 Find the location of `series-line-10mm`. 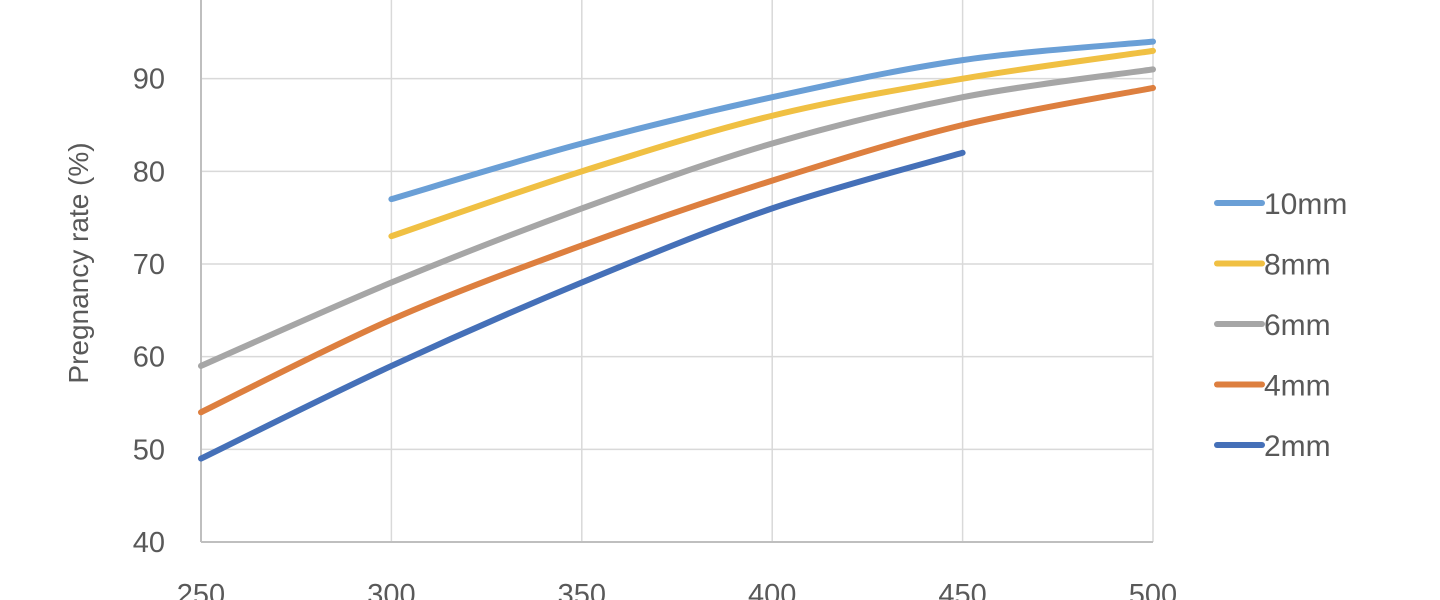

series-line-10mm is located at coordinates (772, 120).